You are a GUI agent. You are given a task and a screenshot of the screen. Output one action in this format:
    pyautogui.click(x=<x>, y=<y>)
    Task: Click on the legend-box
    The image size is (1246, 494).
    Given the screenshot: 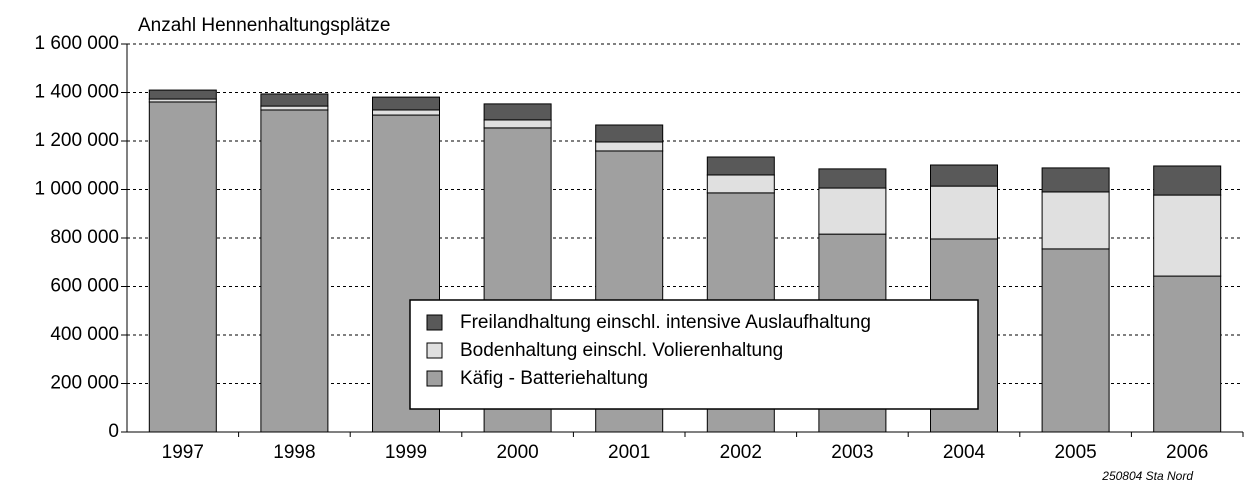 What is the action you would take?
    pyautogui.click(x=694, y=354)
    